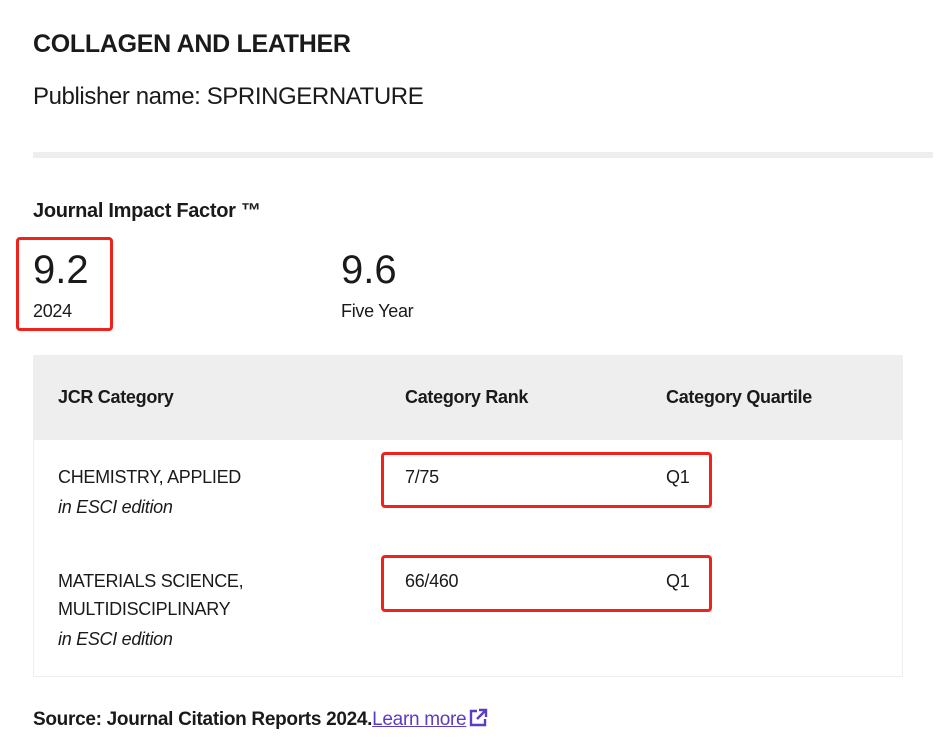 The height and width of the screenshot is (747, 940). I want to click on source-text: Source: Journal Citation Reports 2024., so click(203, 719).